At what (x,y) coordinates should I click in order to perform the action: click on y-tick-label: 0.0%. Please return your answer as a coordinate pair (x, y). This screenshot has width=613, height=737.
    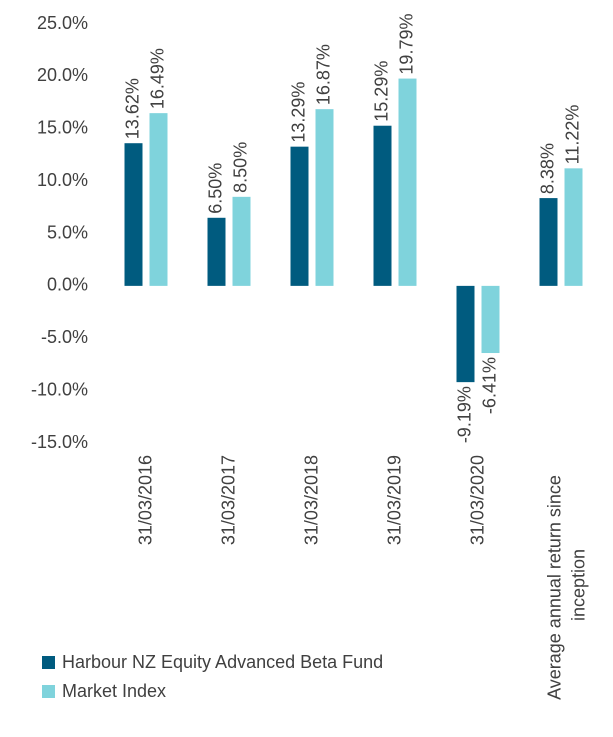
    Looking at the image, I should click on (67, 285).